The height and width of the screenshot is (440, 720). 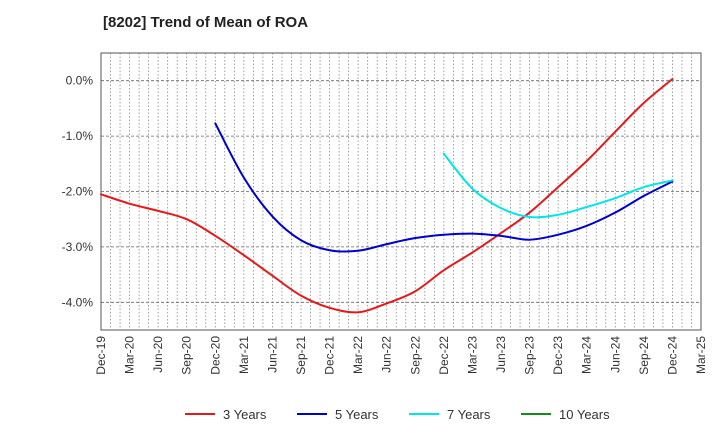 I want to click on legend-item-3-years: 3 Years, so click(x=226, y=414).